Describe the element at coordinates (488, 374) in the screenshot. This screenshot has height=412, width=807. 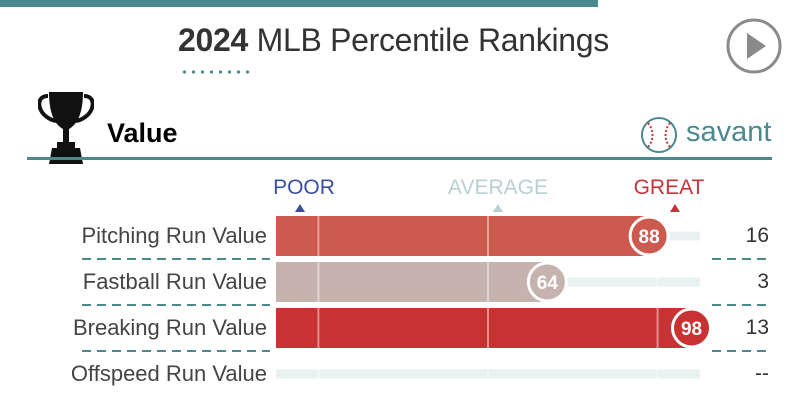
I see `bar-track` at that location.